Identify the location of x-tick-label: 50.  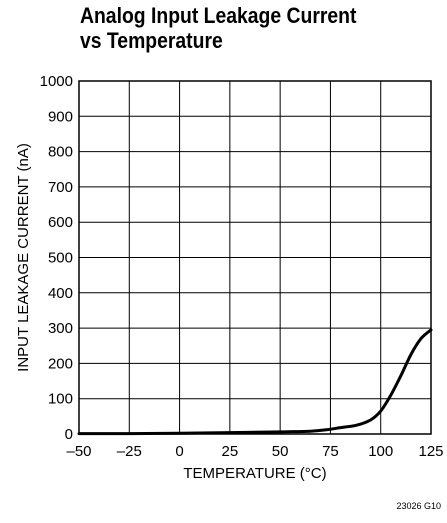
(280, 451).